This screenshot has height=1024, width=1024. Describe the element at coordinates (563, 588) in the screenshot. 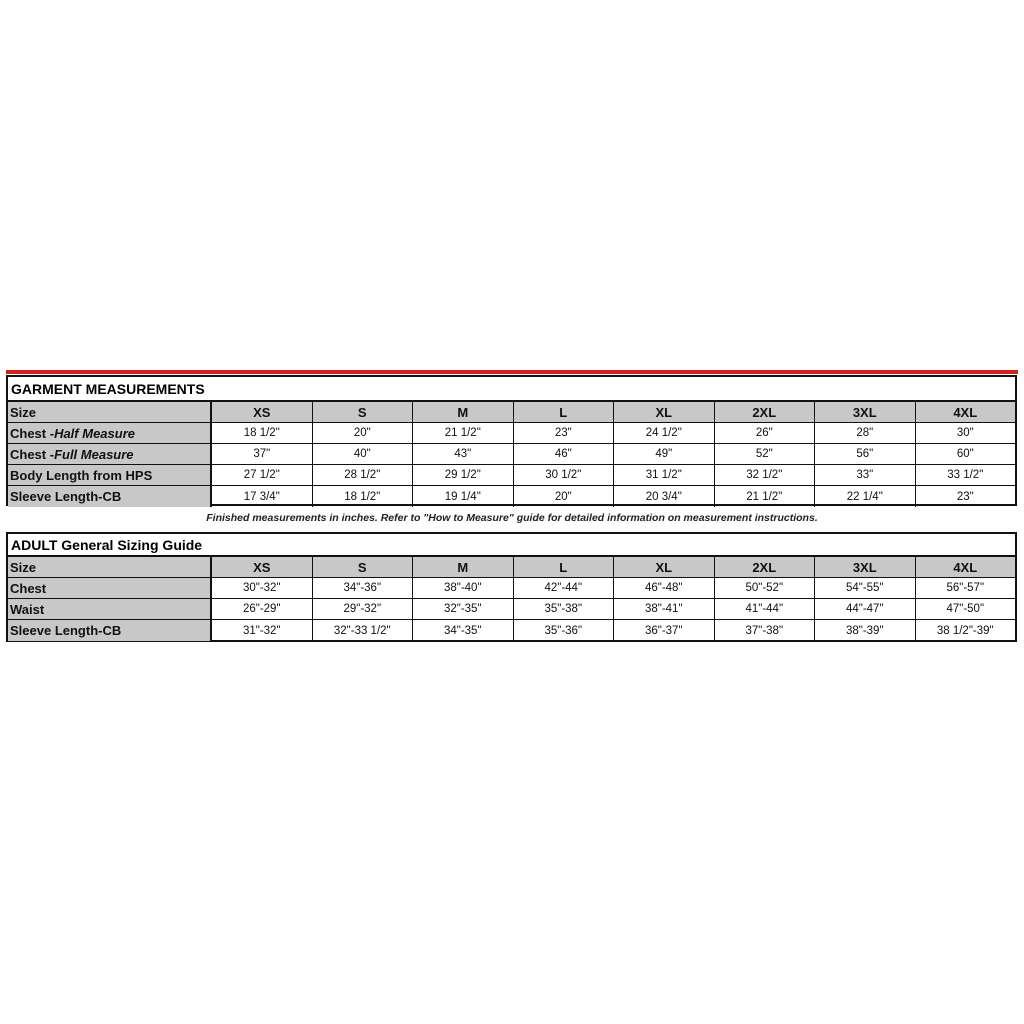

I see `table-cell: 42"-44"` at that location.